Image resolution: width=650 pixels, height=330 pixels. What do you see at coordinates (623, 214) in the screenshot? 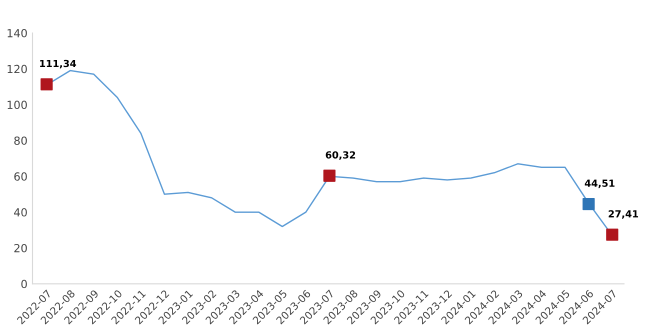
I see `data-label: 27,41` at bounding box center [623, 214].